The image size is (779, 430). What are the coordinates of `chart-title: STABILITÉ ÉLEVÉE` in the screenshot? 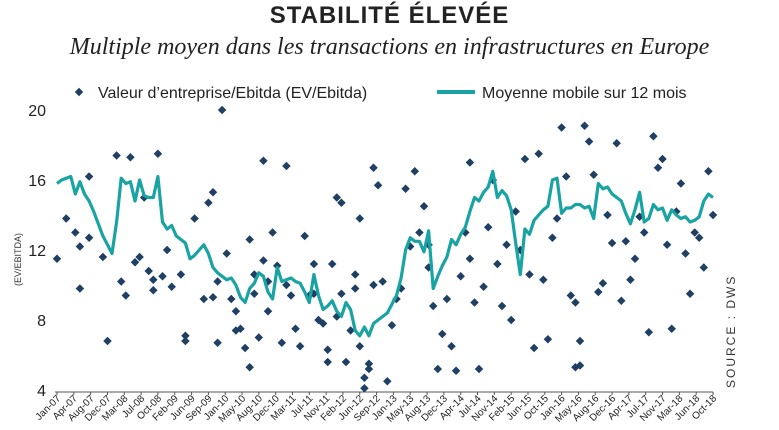 It's located at (389, 15).